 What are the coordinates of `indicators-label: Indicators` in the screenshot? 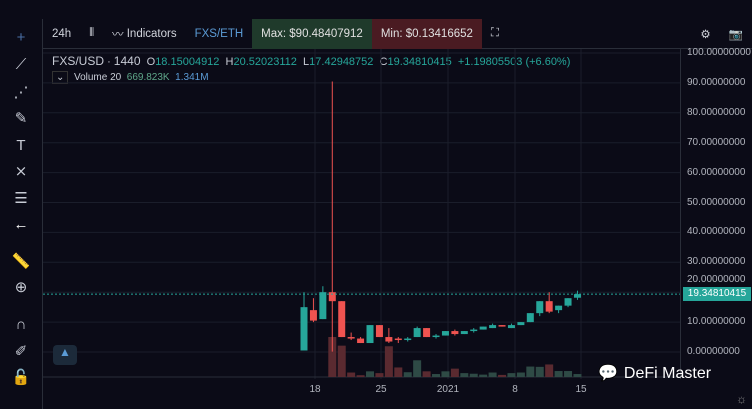 It's located at (151, 33).